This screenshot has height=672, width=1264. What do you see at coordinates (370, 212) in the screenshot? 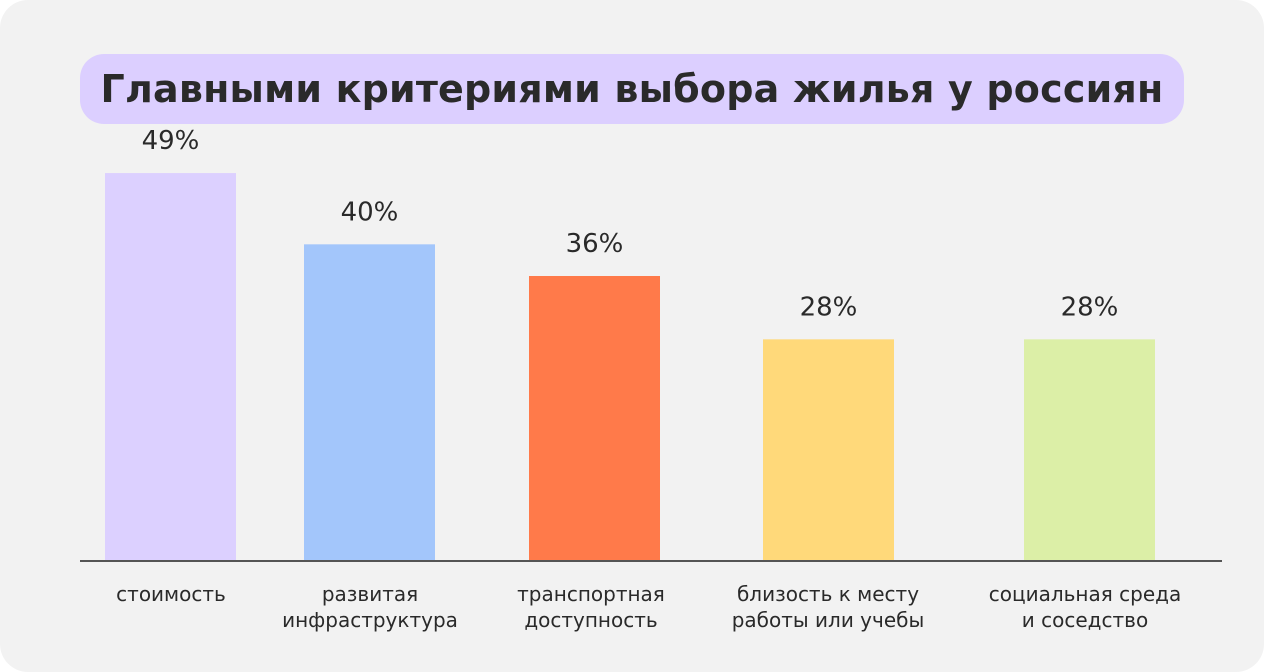
I see `value-label-2: 40%` at bounding box center [370, 212].